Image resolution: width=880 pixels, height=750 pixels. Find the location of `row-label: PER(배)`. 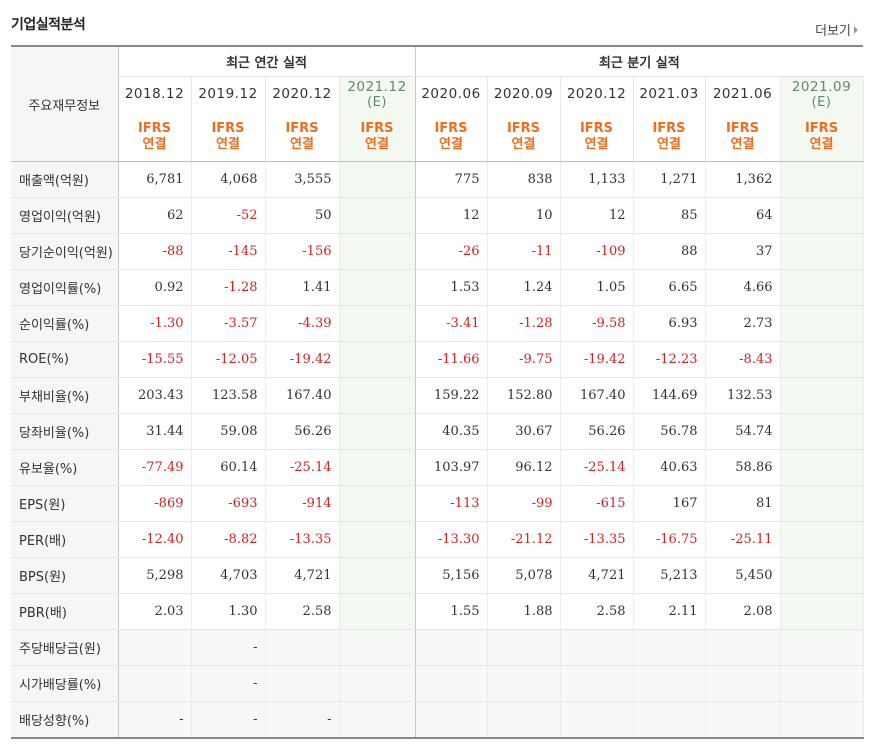

row-label: PER(배) is located at coordinates (65, 539).